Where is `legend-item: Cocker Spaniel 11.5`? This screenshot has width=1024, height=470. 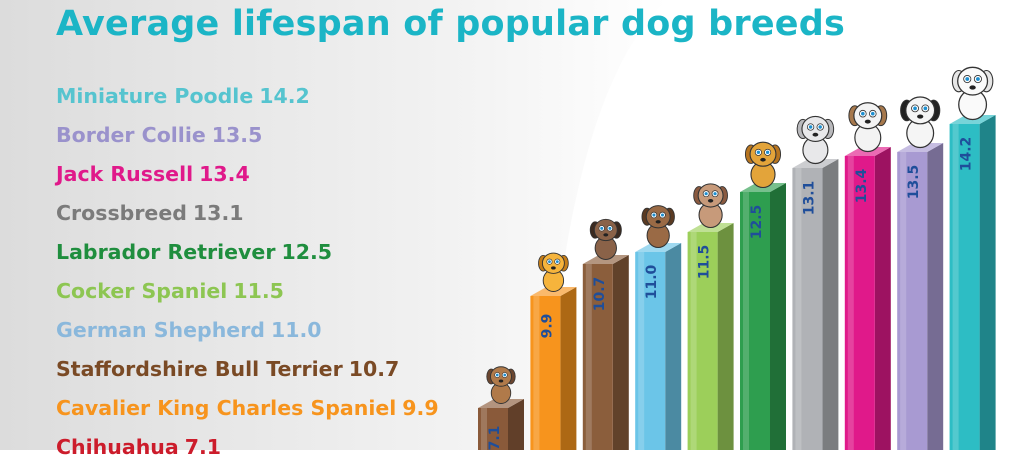
legend-item: Cocker Spaniel 11.5 is located at coordinates (247, 294).